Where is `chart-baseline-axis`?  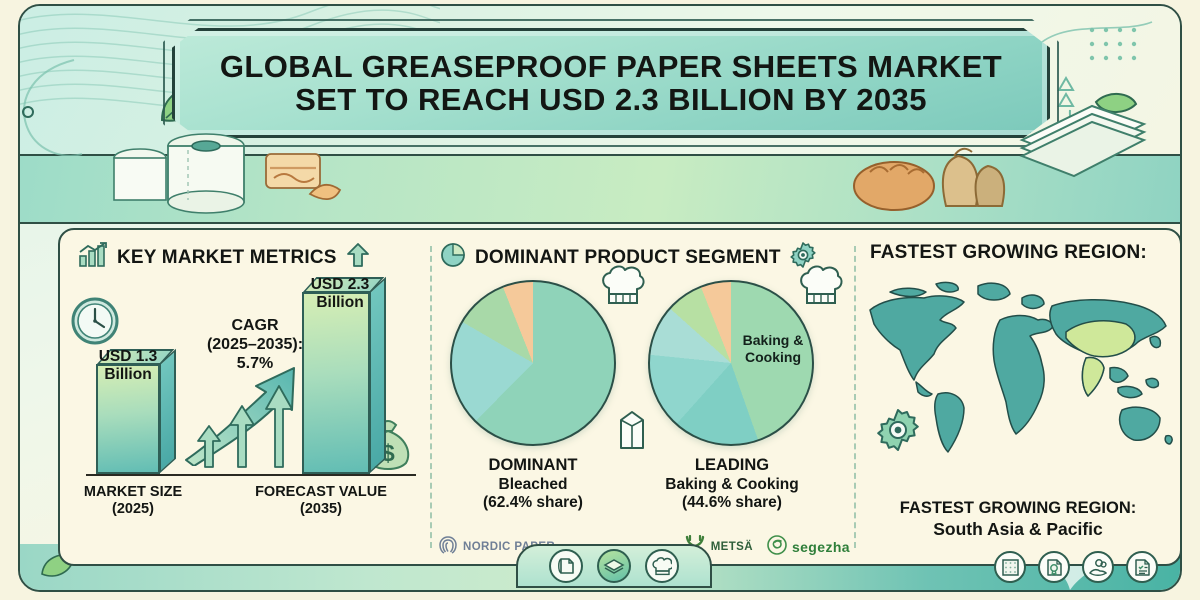 chart-baseline-axis is located at coordinates (251, 475).